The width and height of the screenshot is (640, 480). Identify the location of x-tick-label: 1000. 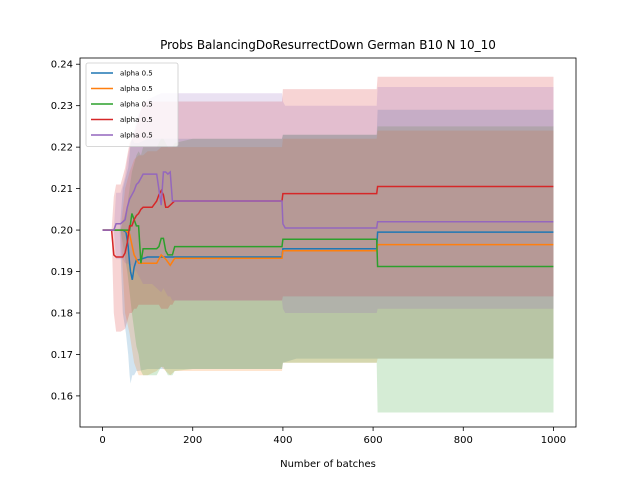
(553, 440).